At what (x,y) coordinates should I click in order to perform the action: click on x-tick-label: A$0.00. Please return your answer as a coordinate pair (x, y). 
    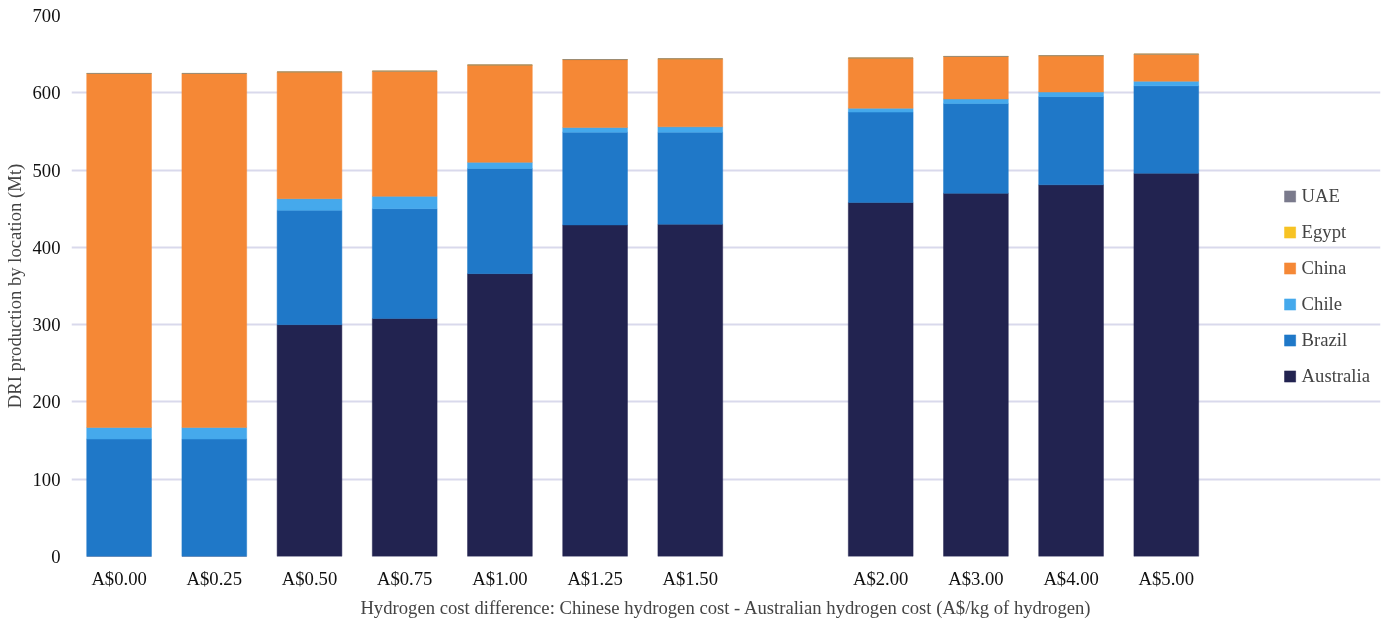
    Looking at the image, I should click on (119, 578).